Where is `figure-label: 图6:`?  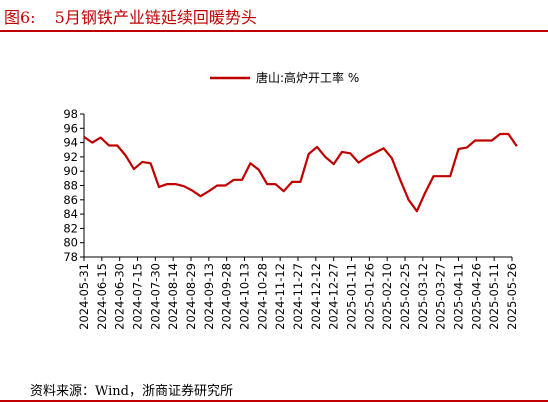 figure-label: 图6: is located at coordinates (20, 17).